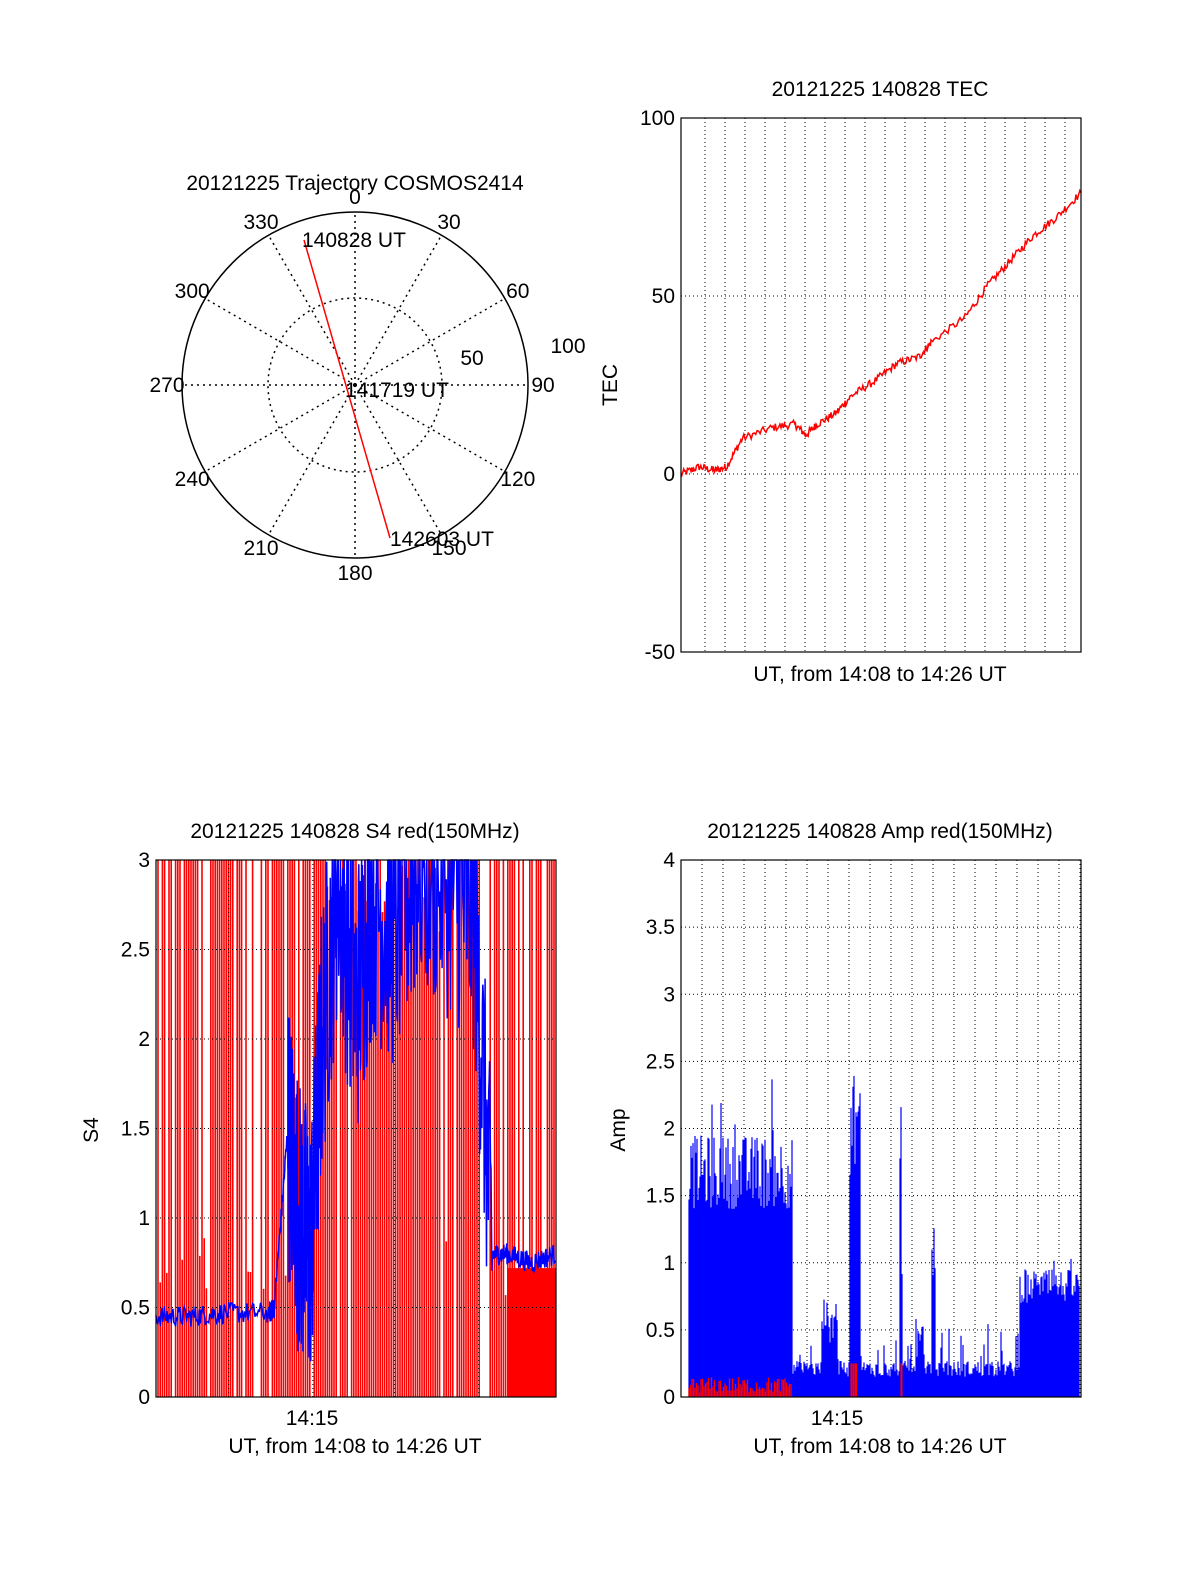 The width and height of the screenshot is (1200, 1575). I want to click on trajectory-mid-label: 141719 UT, so click(397, 390).